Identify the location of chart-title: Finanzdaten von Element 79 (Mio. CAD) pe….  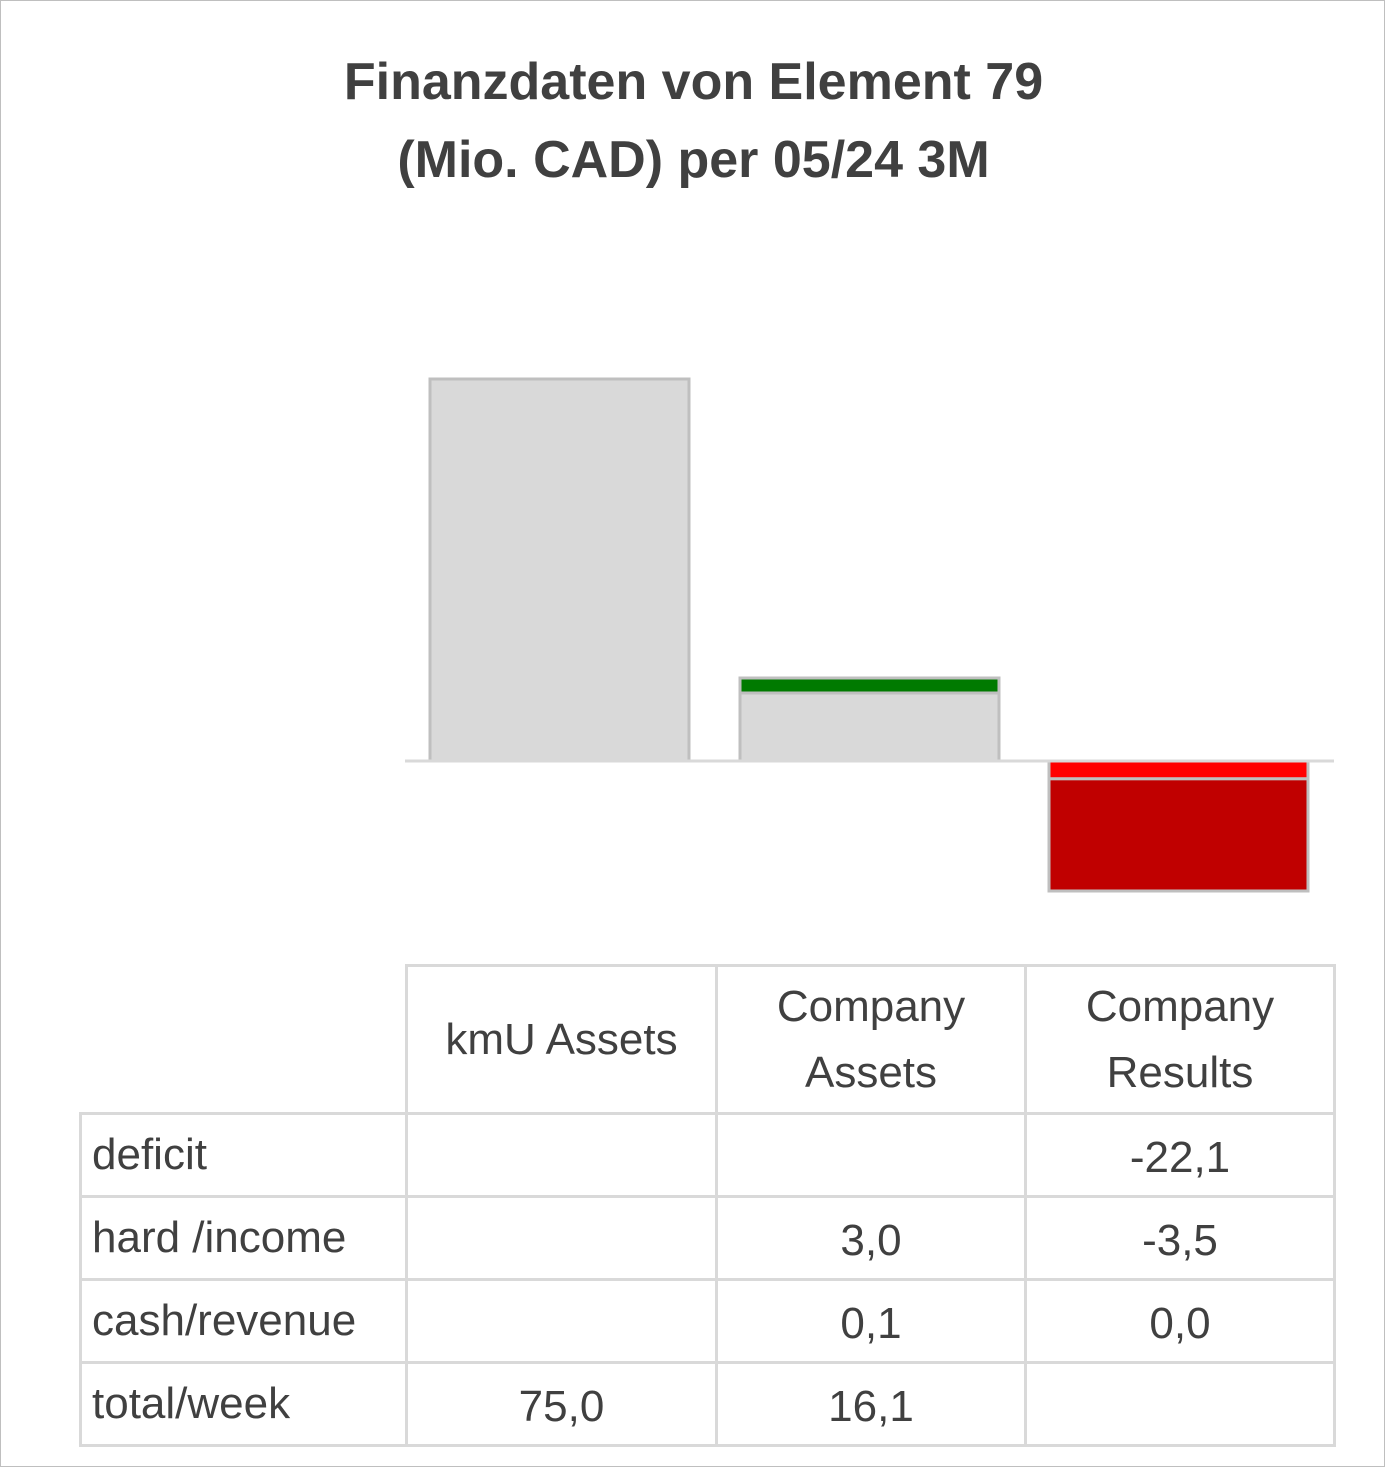
(693, 121).